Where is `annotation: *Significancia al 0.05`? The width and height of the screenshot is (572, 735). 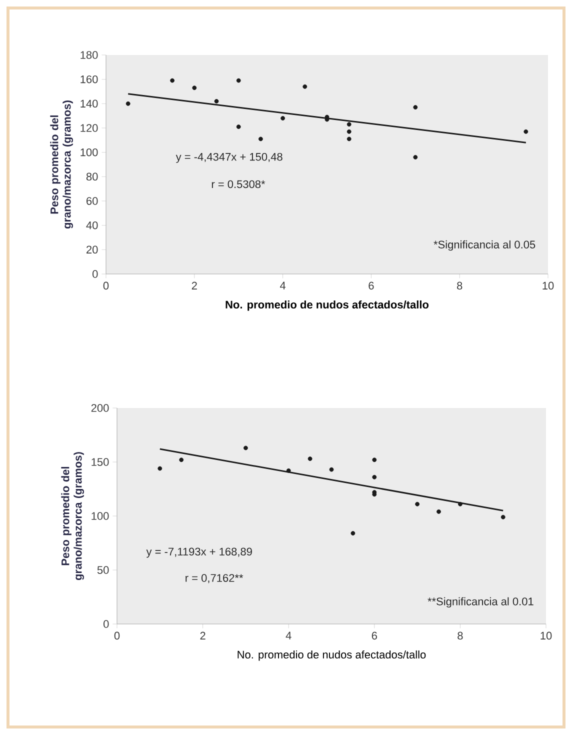 annotation: *Significancia al 0.05 is located at coordinates (485, 245).